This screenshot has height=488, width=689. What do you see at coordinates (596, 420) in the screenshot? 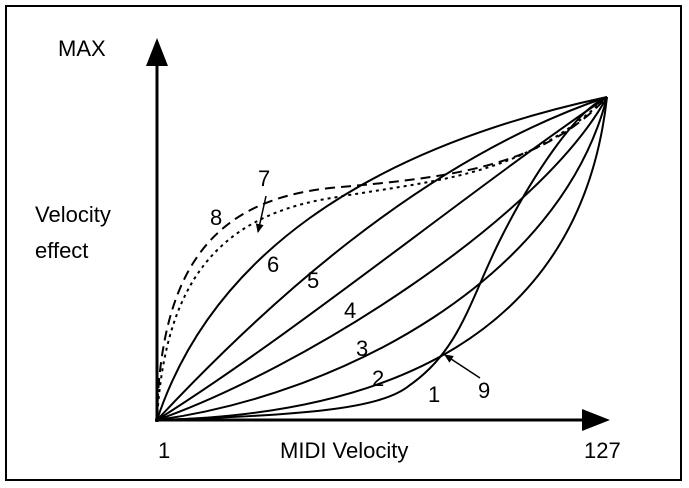
I see `x-axis-arrowhead` at bounding box center [596, 420].